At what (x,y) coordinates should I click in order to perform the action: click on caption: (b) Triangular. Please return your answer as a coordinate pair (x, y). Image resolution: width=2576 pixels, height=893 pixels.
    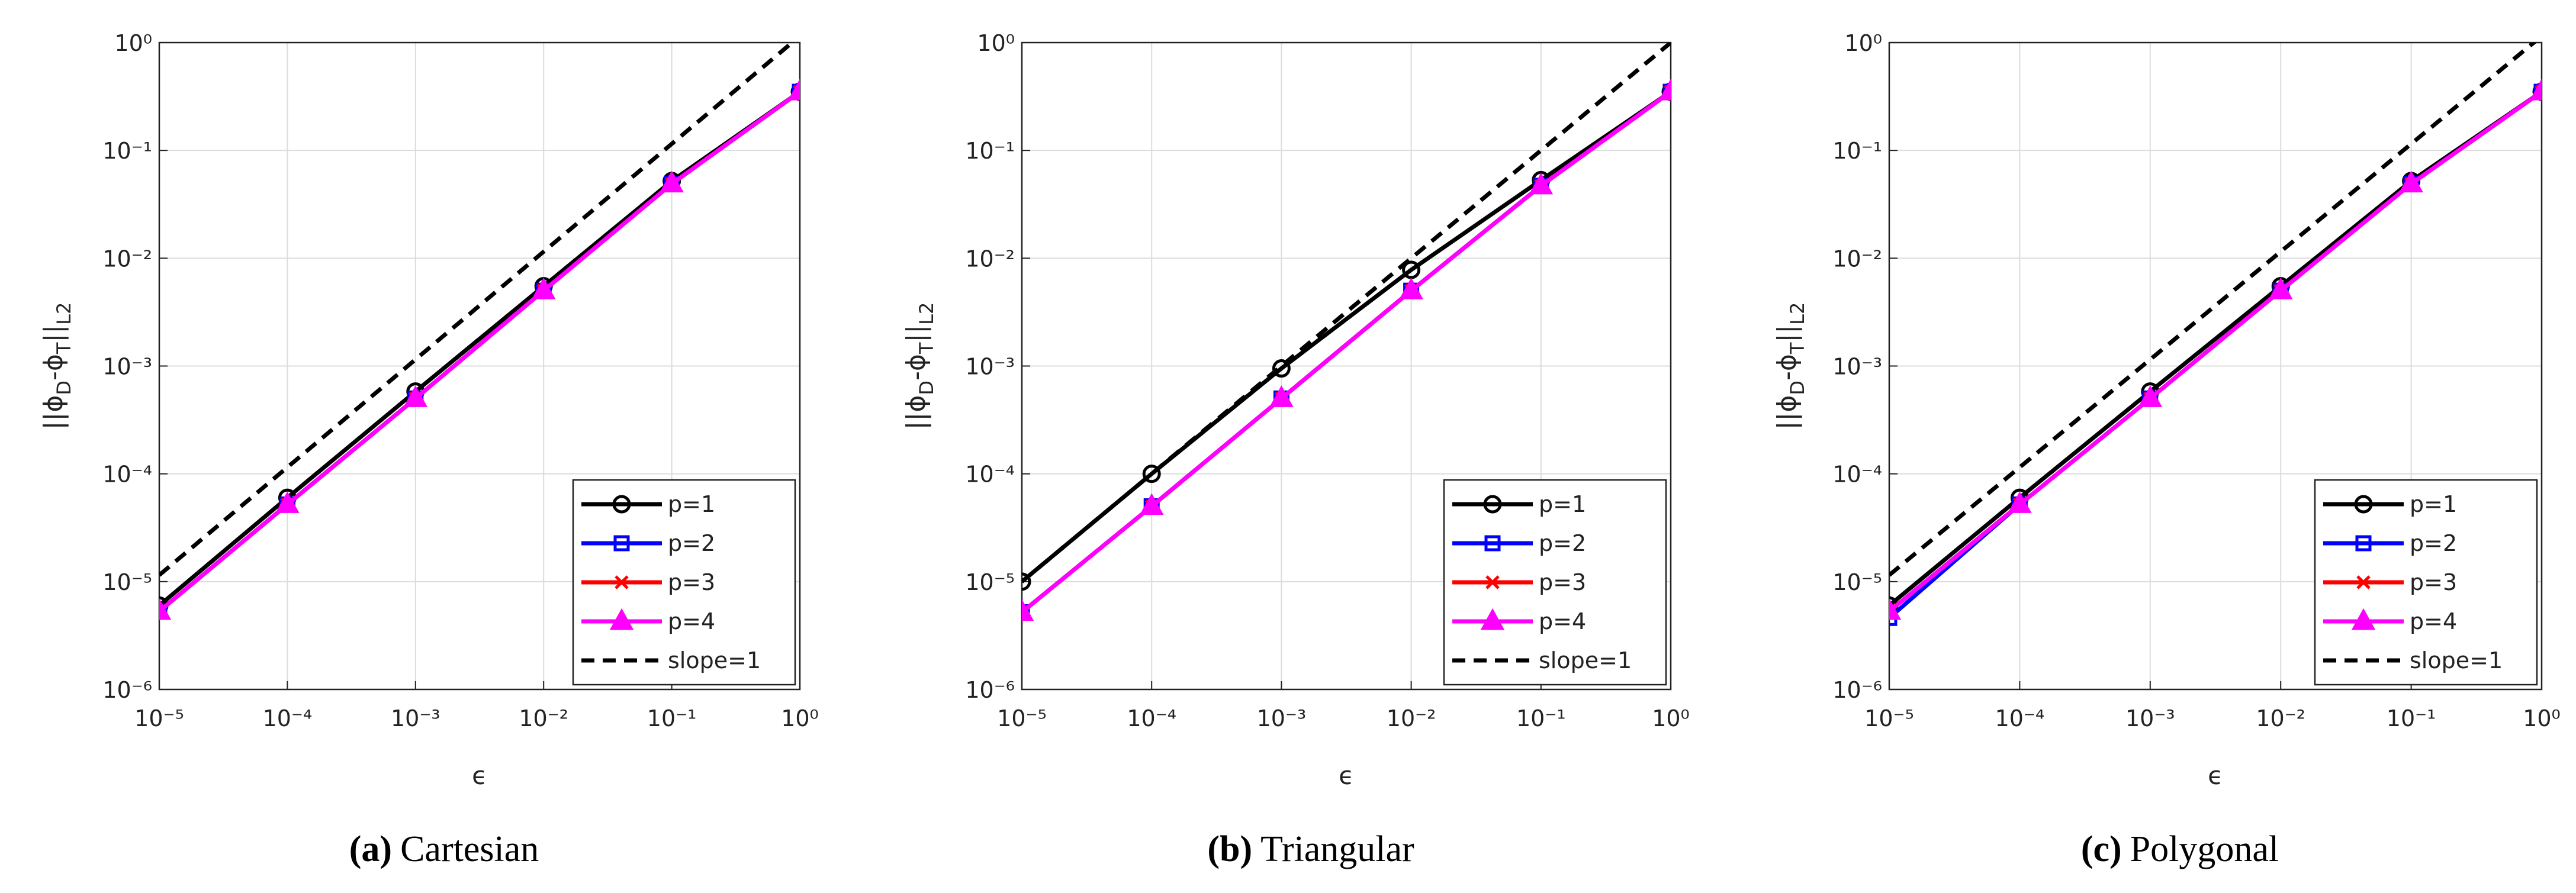
    Looking at the image, I should click on (1311, 849).